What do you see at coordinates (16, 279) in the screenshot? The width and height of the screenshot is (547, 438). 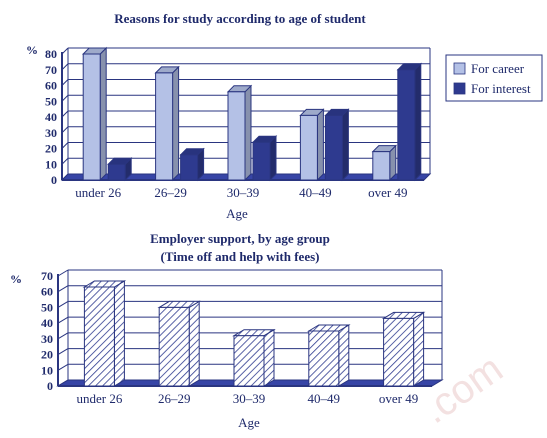 I see `chart-2-ylabel: %` at bounding box center [16, 279].